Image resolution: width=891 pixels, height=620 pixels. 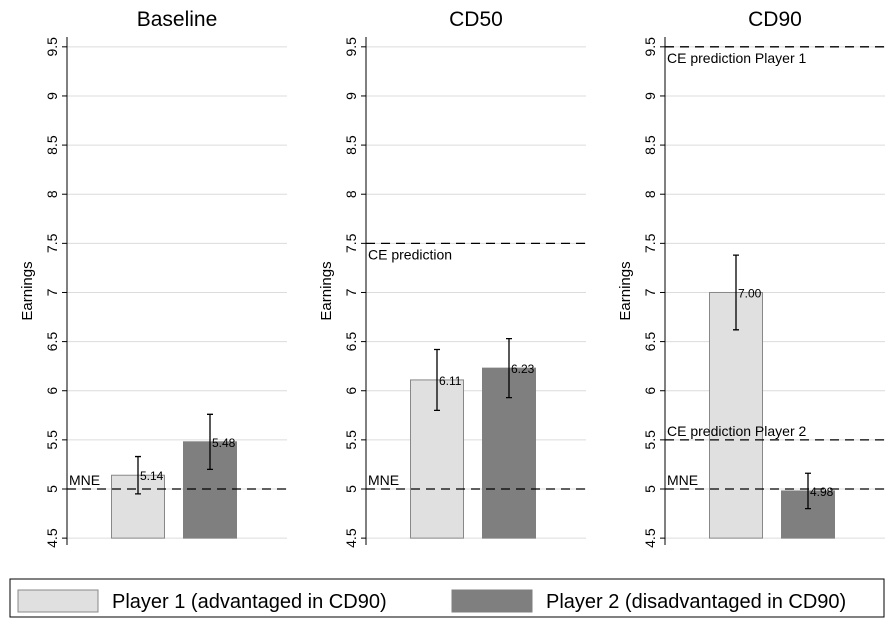 What do you see at coordinates (696, 602) in the screenshot?
I see `legend-label: Player 2 (disadvantaged in CD90)` at bounding box center [696, 602].